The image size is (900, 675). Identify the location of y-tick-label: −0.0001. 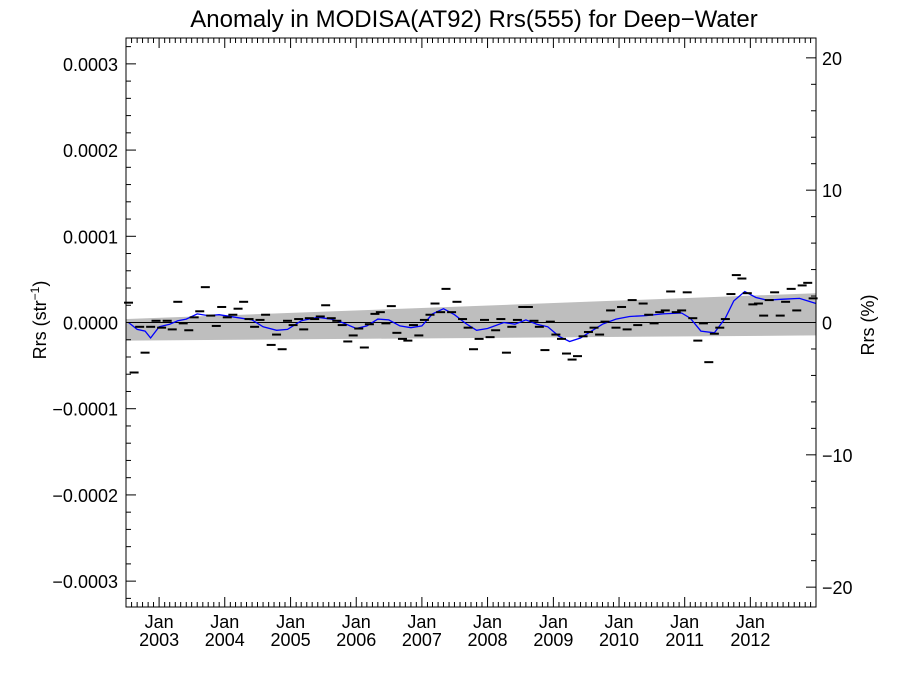
(85, 410).